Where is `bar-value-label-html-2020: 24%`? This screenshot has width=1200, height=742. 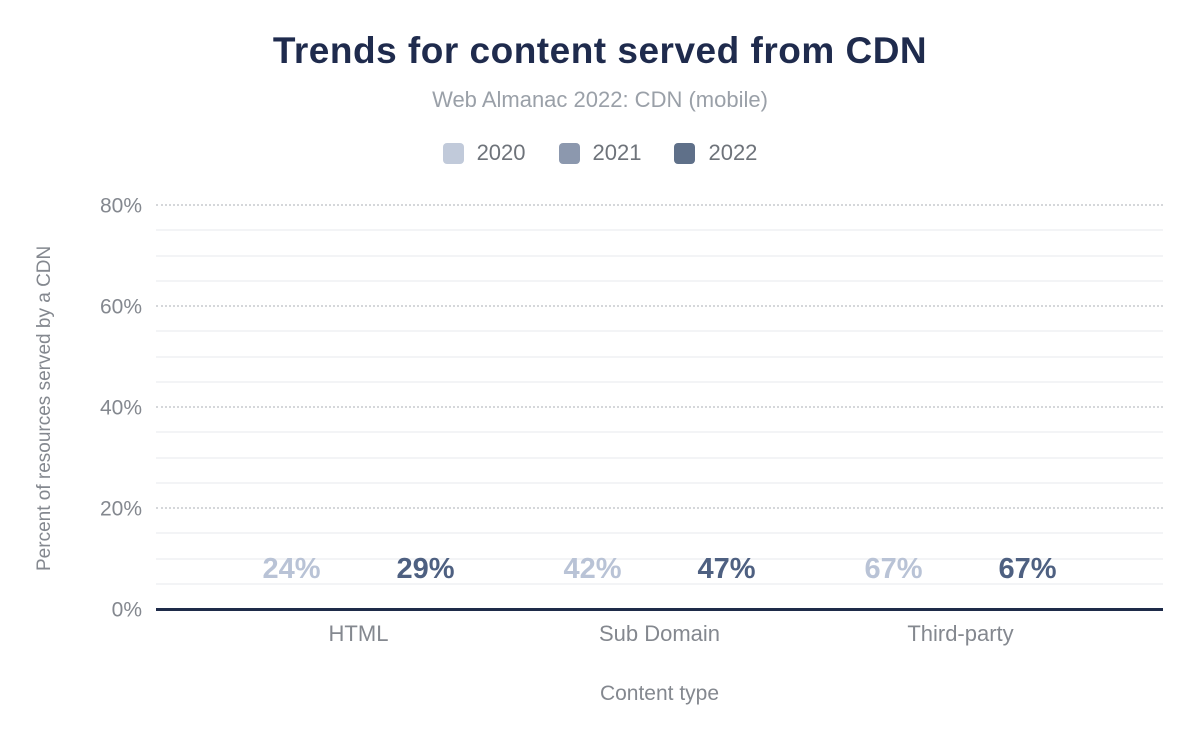 bar-value-label-html-2020: 24% is located at coordinates (291, 569).